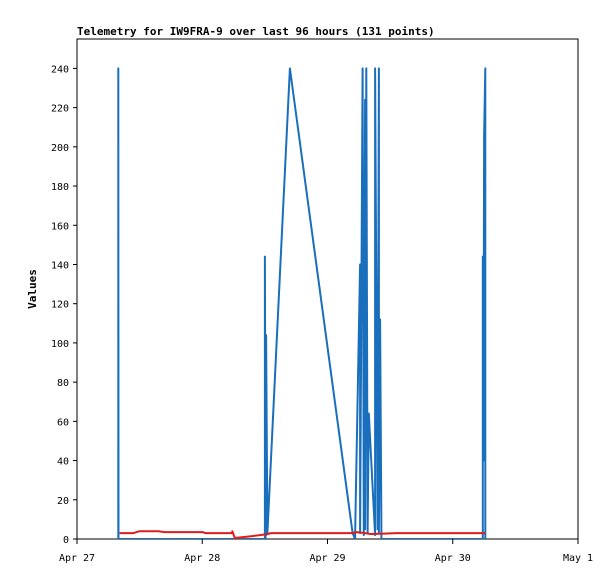 This screenshot has height=579, width=615. What do you see at coordinates (202, 558) in the screenshot?
I see `x-tick-label: Apr 28` at bounding box center [202, 558].